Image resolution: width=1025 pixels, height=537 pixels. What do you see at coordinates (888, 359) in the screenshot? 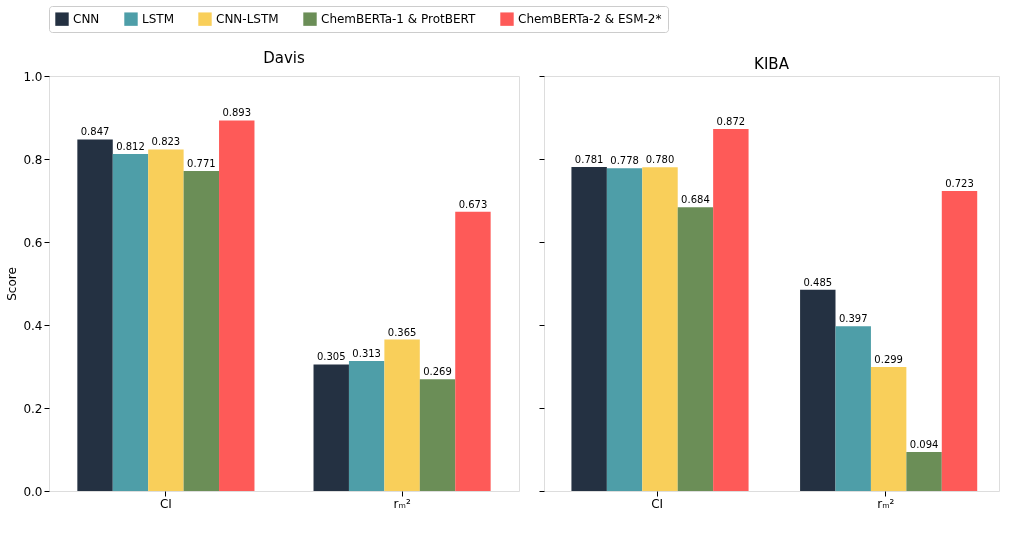
I see `data-label: 0.299` at bounding box center [888, 359].